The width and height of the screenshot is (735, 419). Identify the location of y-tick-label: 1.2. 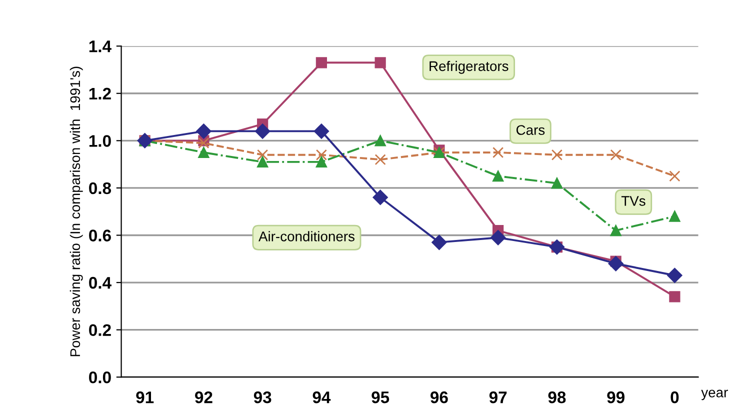
(100, 94).